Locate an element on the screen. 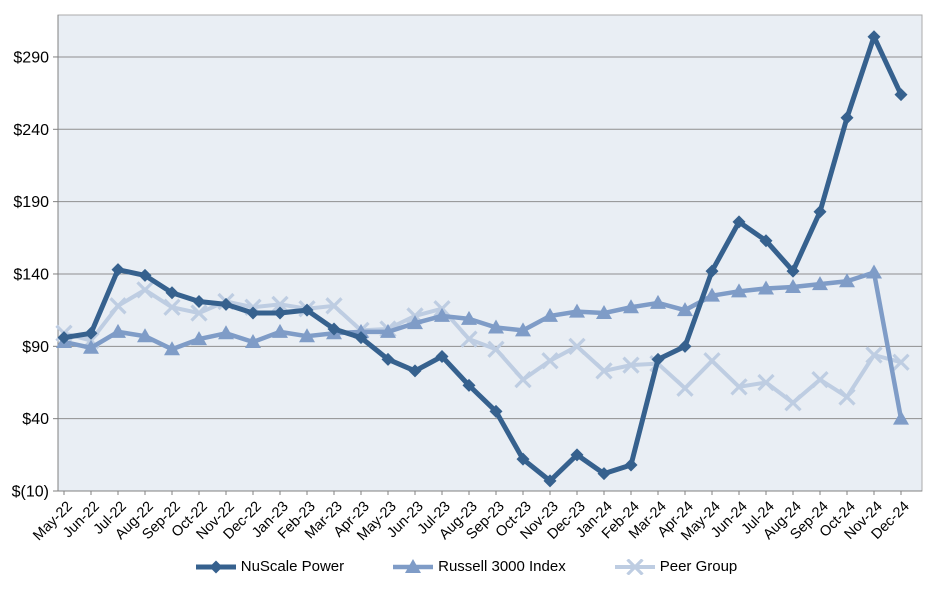 The width and height of the screenshot is (930, 590). legend-marker-nuscale-power is located at coordinates (215, 566).